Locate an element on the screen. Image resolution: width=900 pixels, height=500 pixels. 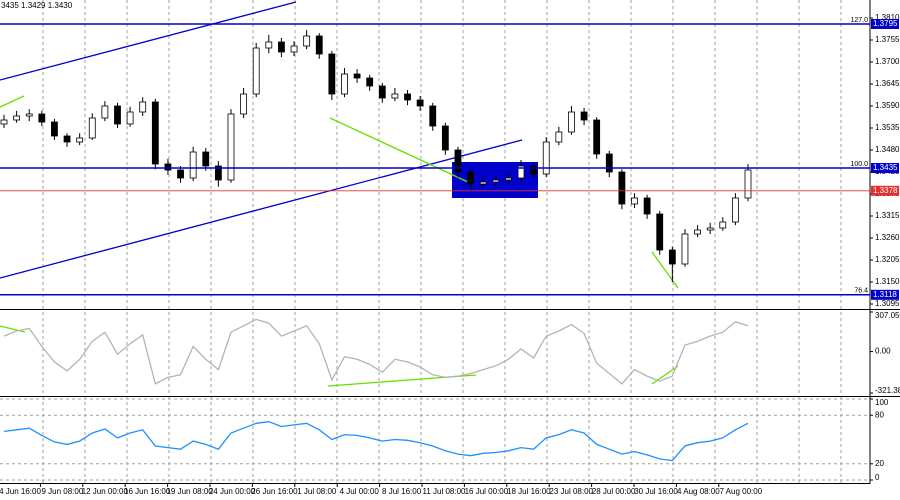
y-tick-label: 1.3095 is located at coordinates (887, 303).